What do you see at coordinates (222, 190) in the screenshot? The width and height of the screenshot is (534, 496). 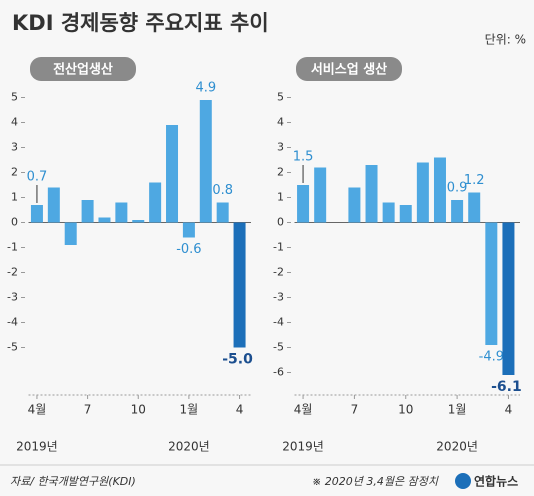 I see `value-label: 0.8` at bounding box center [222, 190].